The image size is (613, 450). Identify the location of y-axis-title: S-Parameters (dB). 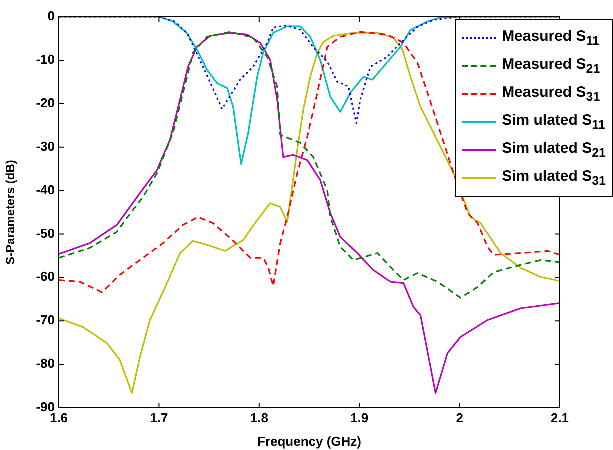
(11, 212).